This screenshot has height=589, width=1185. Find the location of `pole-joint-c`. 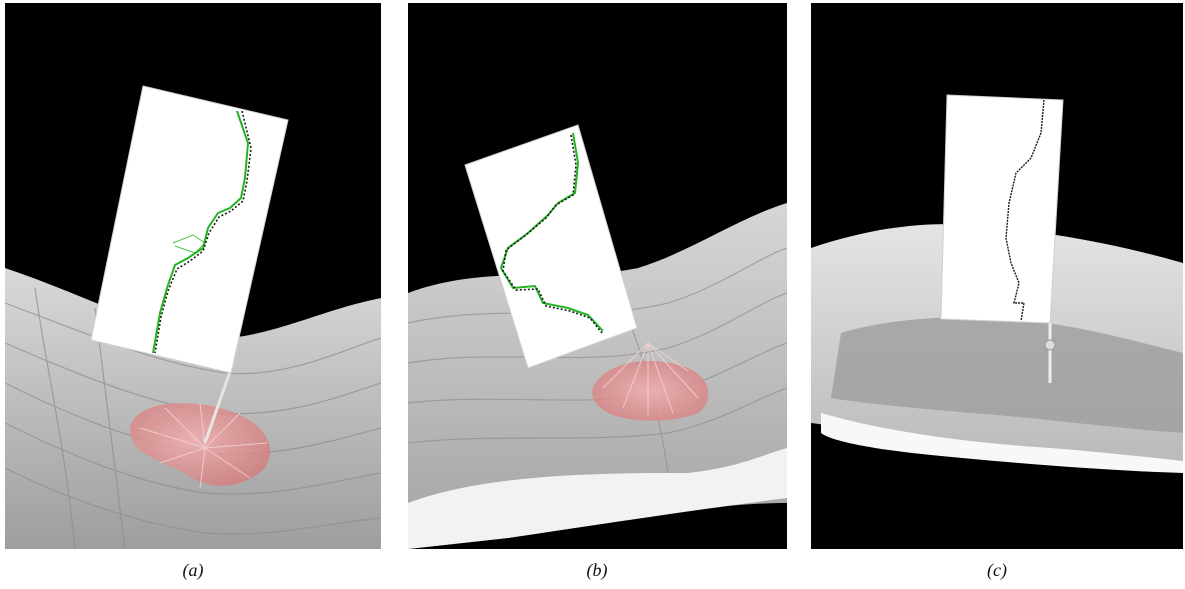

pole-joint-c is located at coordinates (1050, 345).